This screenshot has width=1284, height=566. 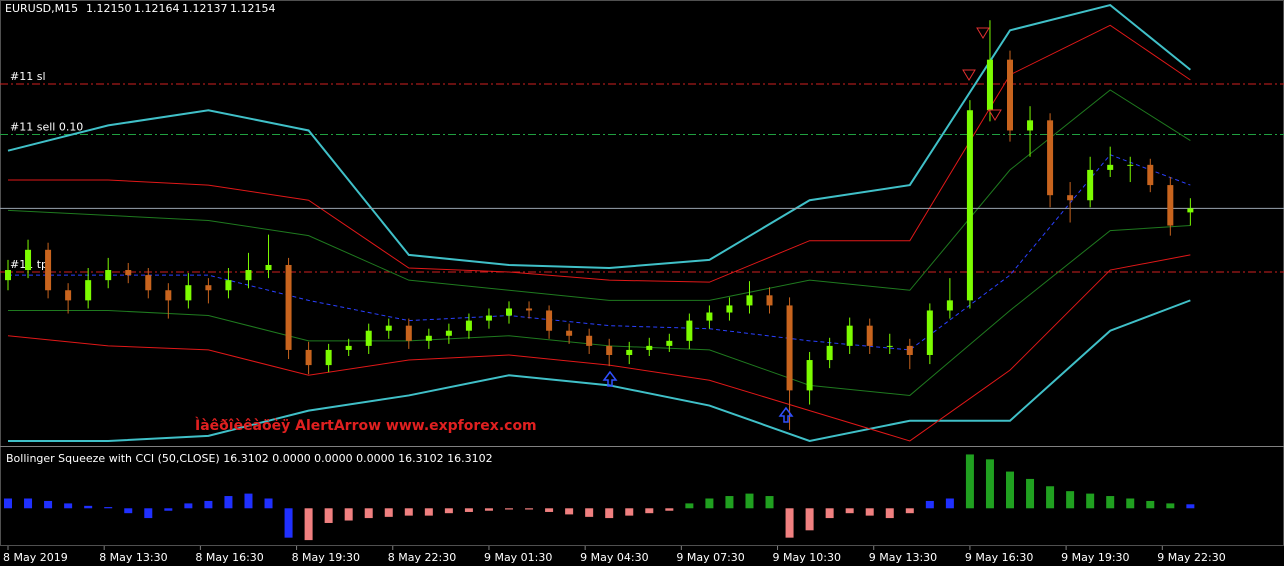 What do you see at coordinates (41, 8) in the screenshot?
I see `symbol-title: EURUSD,M15` at bounding box center [41, 8].